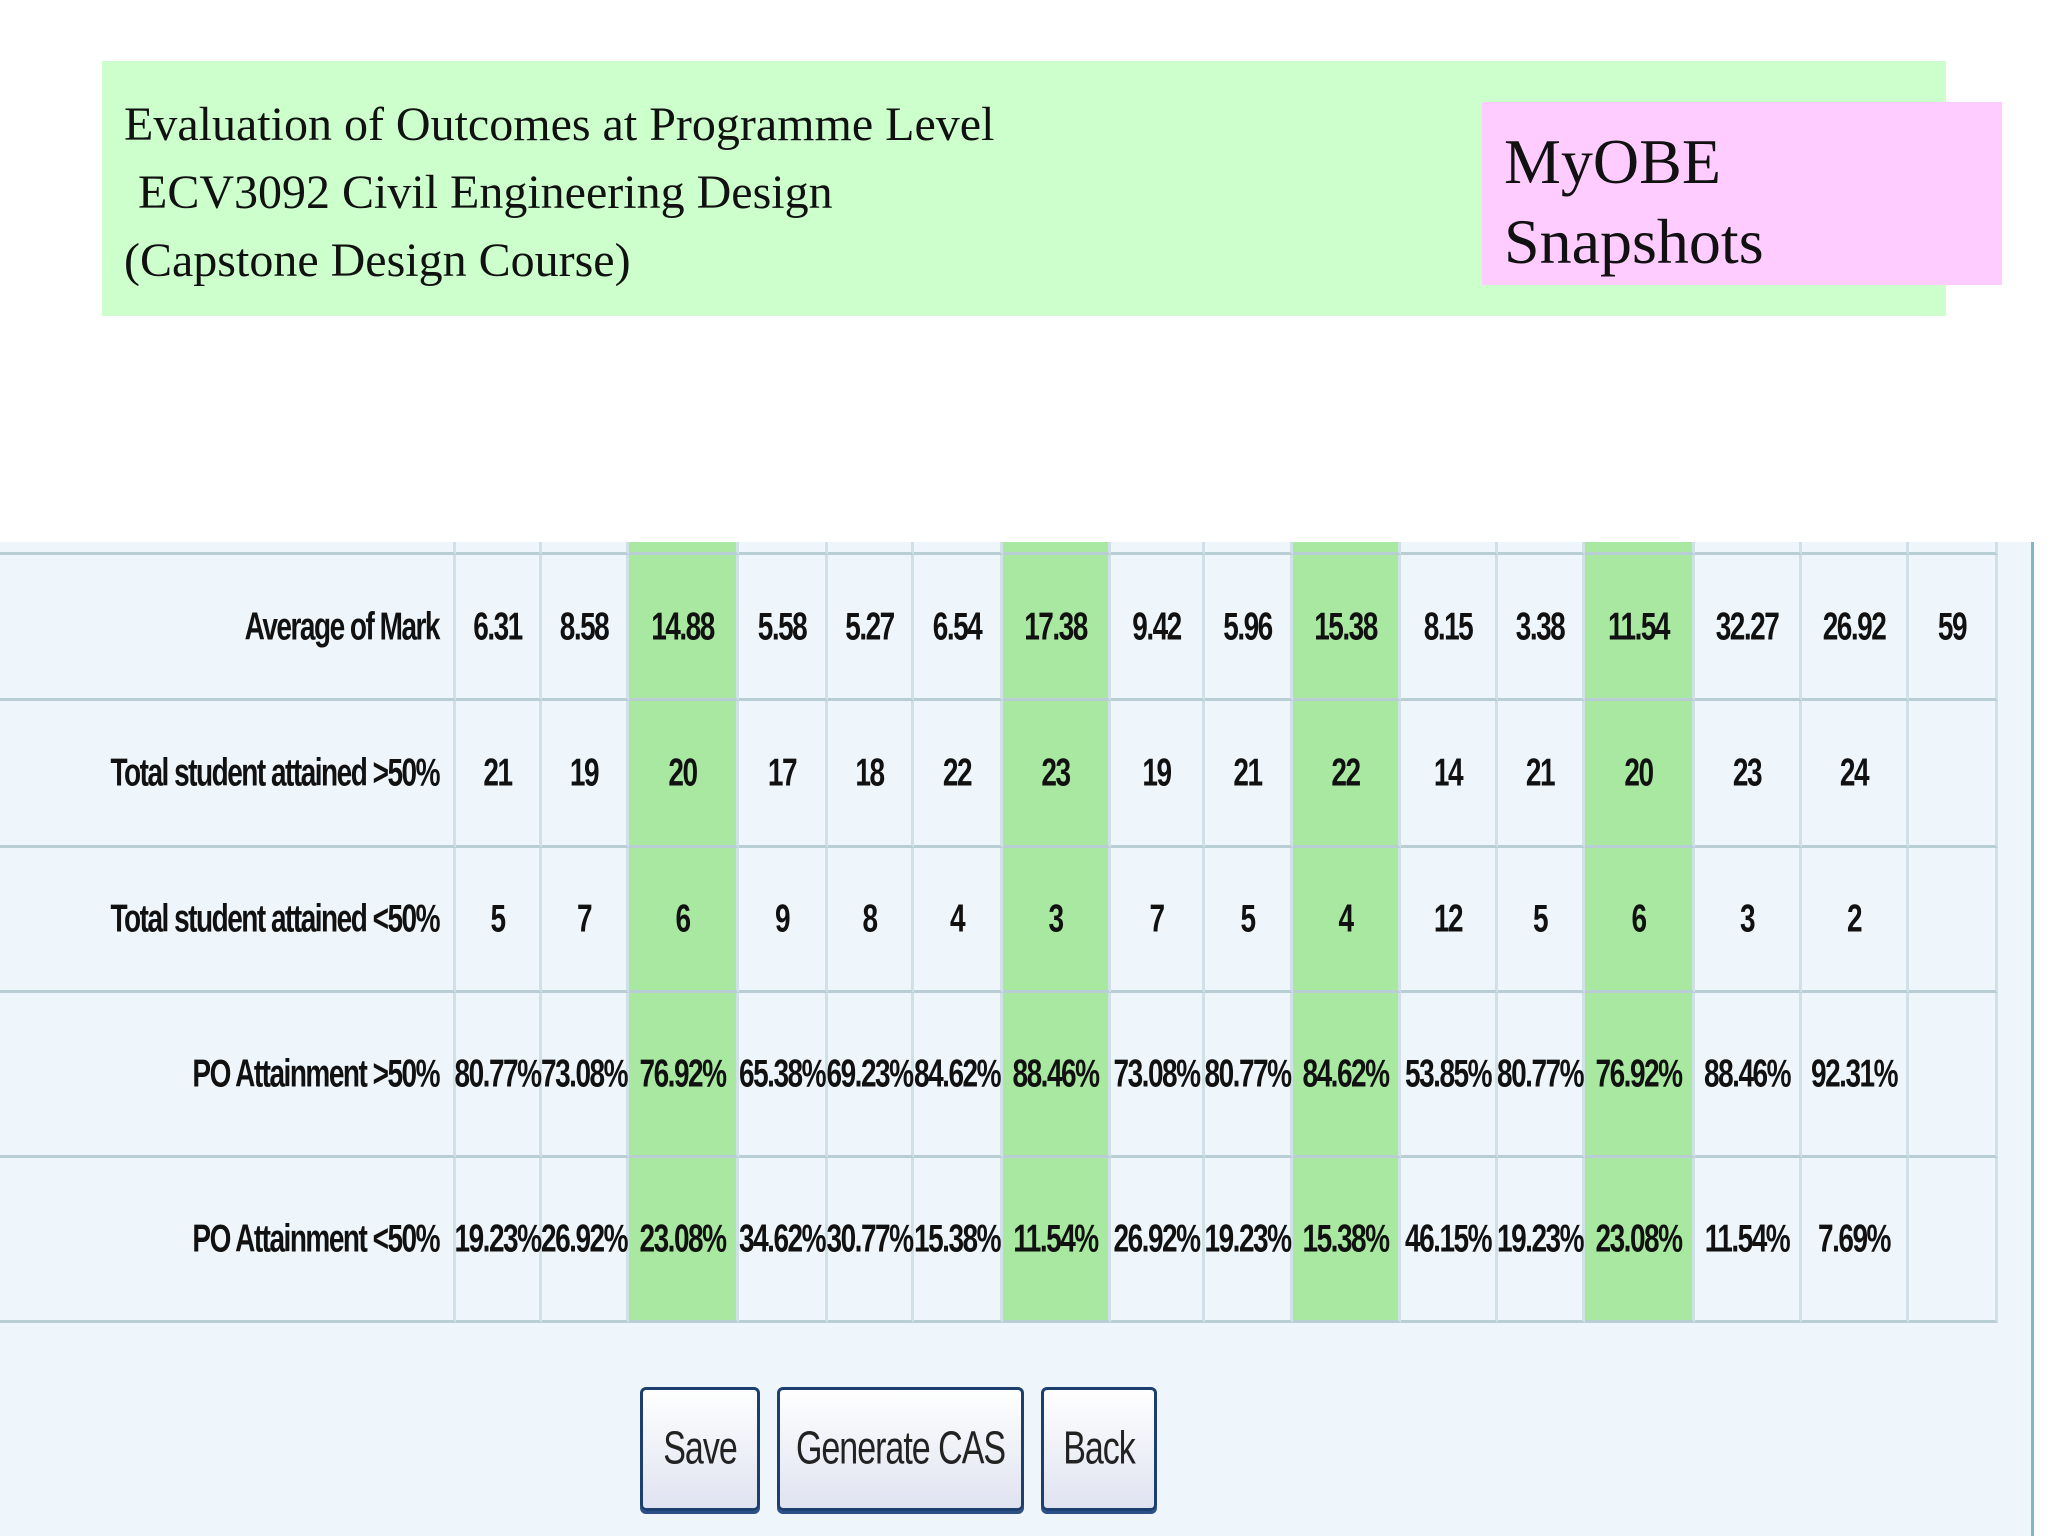  What do you see at coordinates (275, 772) in the screenshot?
I see `text: Total student attained >50%` at bounding box center [275, 772].